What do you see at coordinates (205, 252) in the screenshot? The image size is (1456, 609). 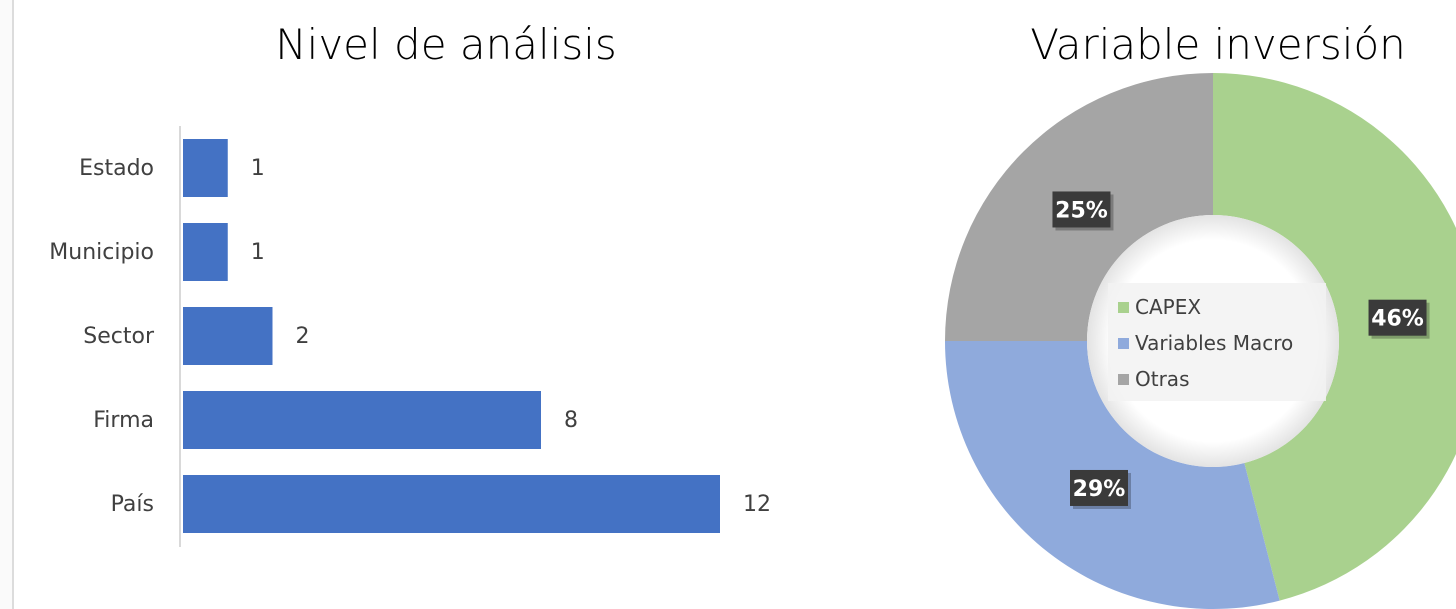 I see `bar-municipio` at bounding box center [205, 252].